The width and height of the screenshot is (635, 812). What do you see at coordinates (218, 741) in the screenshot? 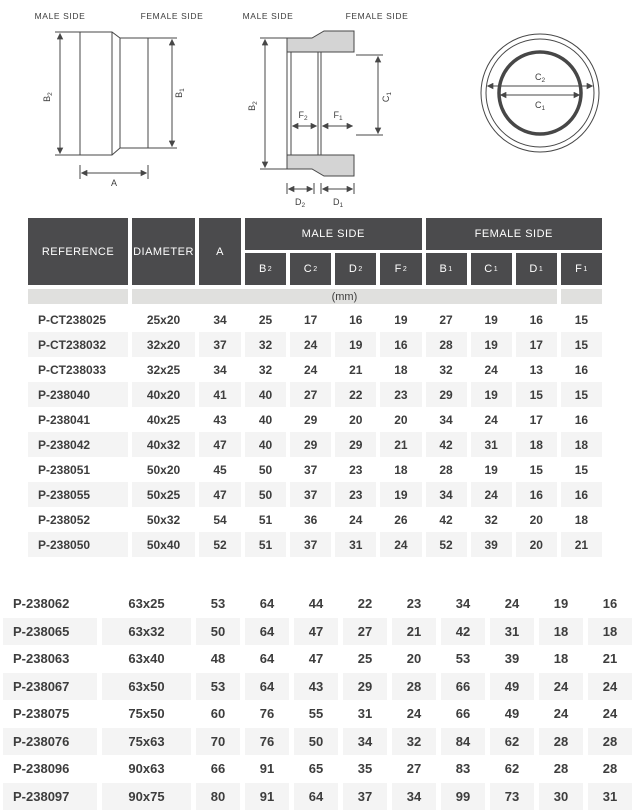
I see `cell-value: 70` at bounding box center [218, 741].